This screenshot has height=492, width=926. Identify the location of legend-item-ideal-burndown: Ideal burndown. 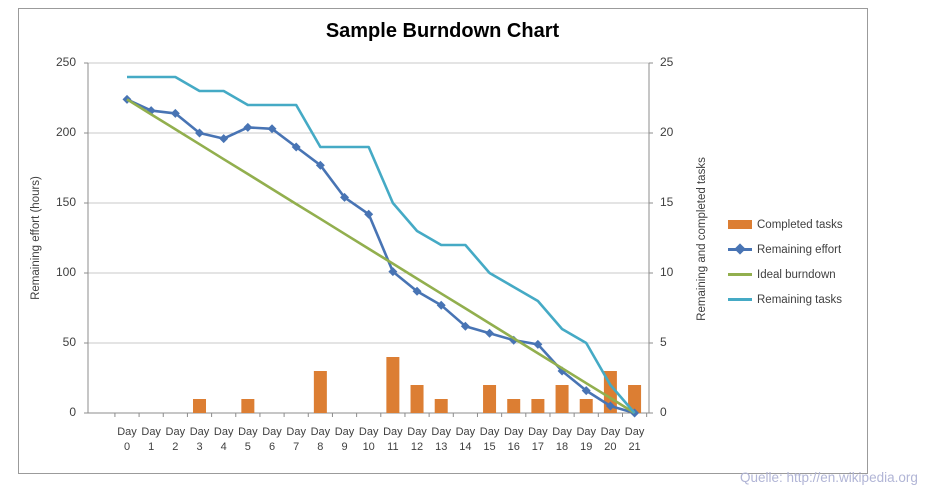
(785, 274).